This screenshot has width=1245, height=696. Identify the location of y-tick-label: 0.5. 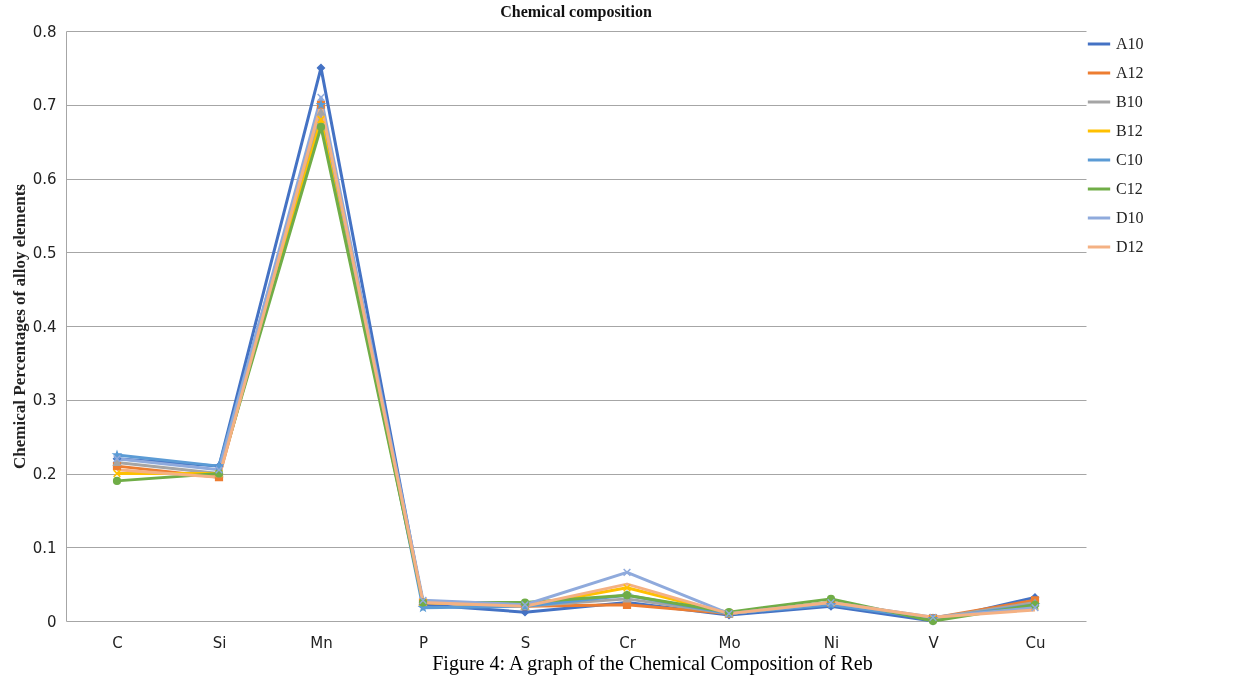
(44, 252).